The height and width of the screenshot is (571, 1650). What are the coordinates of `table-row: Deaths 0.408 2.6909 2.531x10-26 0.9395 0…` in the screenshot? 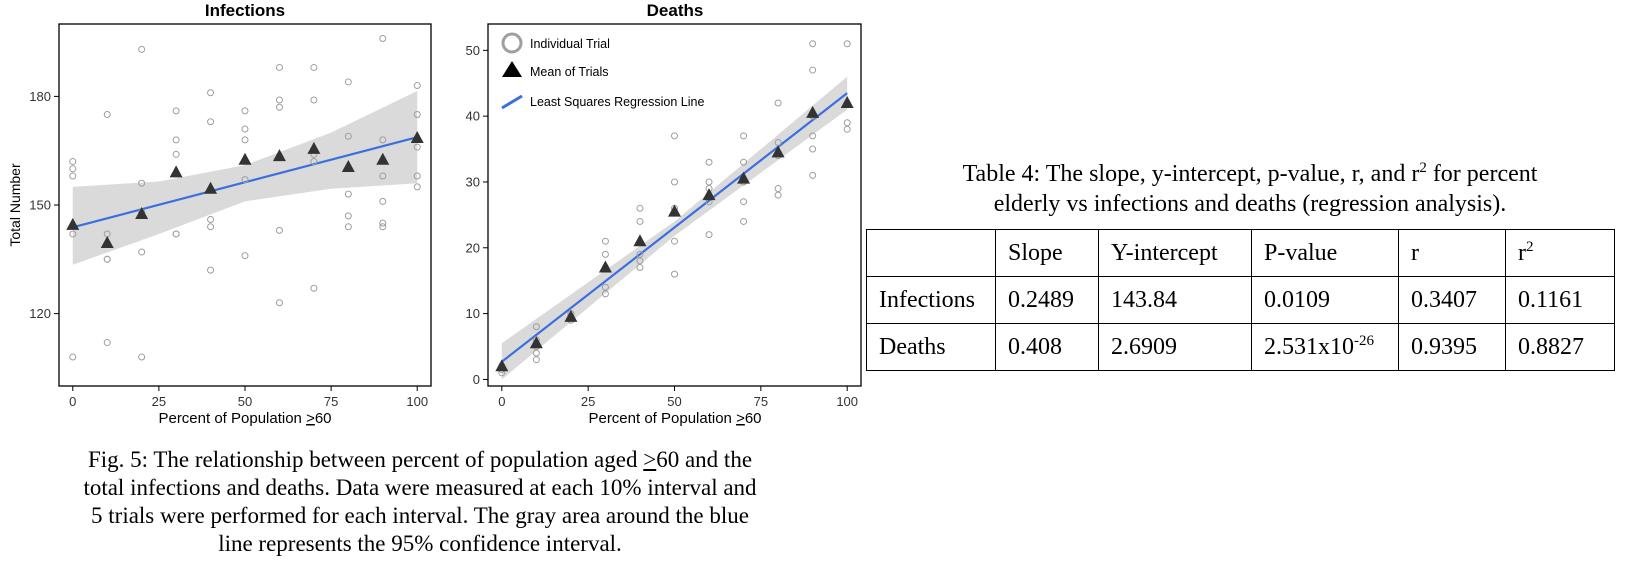 It's located at (1240, 347).